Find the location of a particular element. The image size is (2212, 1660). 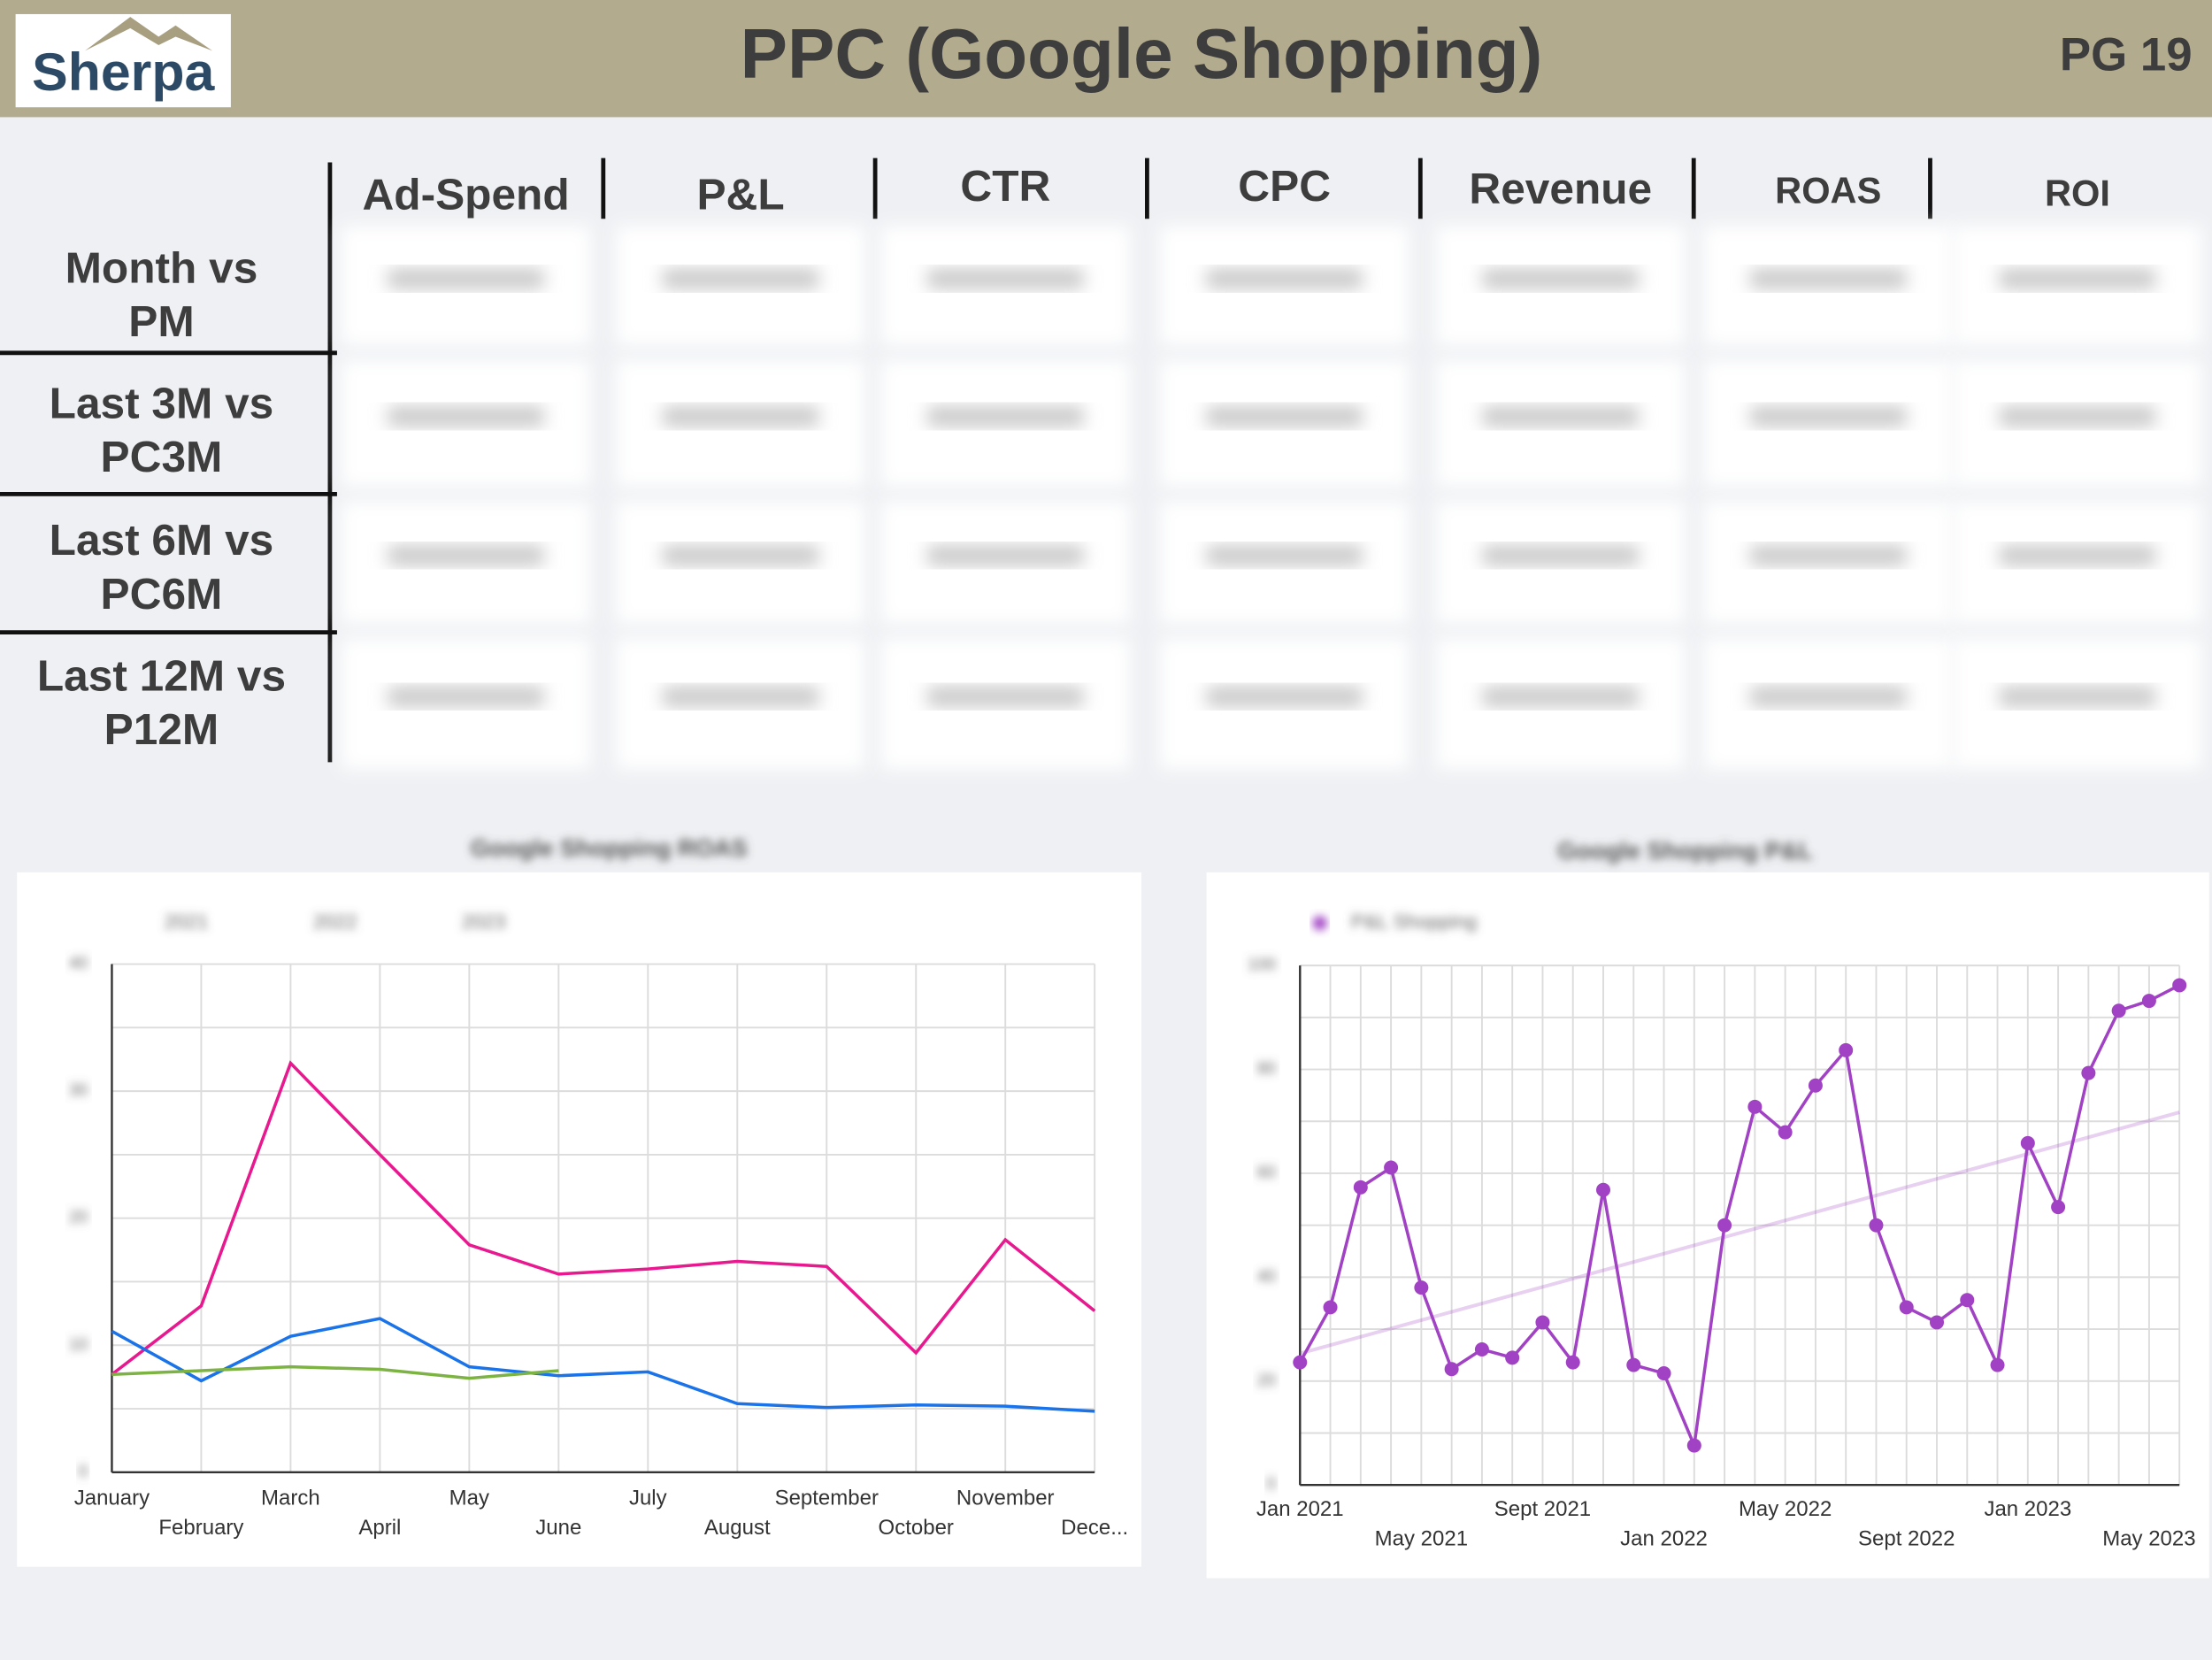

row-label: Last 3M vs PC3M is located at coordinates (162, 431).